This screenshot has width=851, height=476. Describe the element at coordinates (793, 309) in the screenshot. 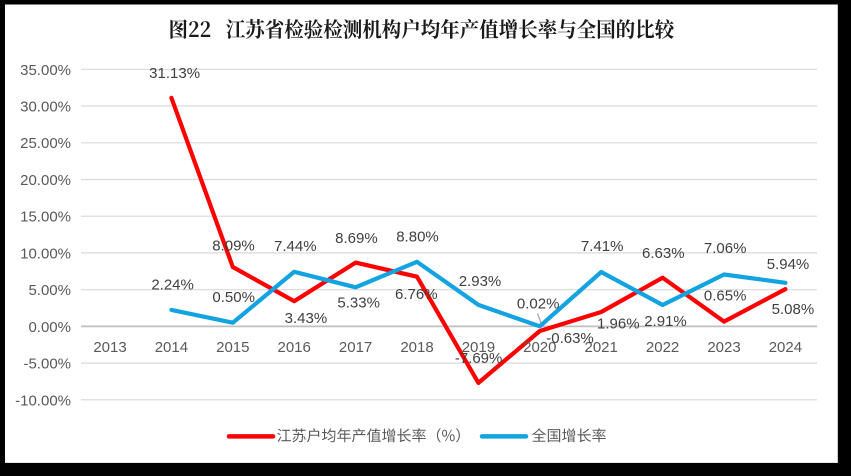

I see `svg-text: 5.08%` at that location.